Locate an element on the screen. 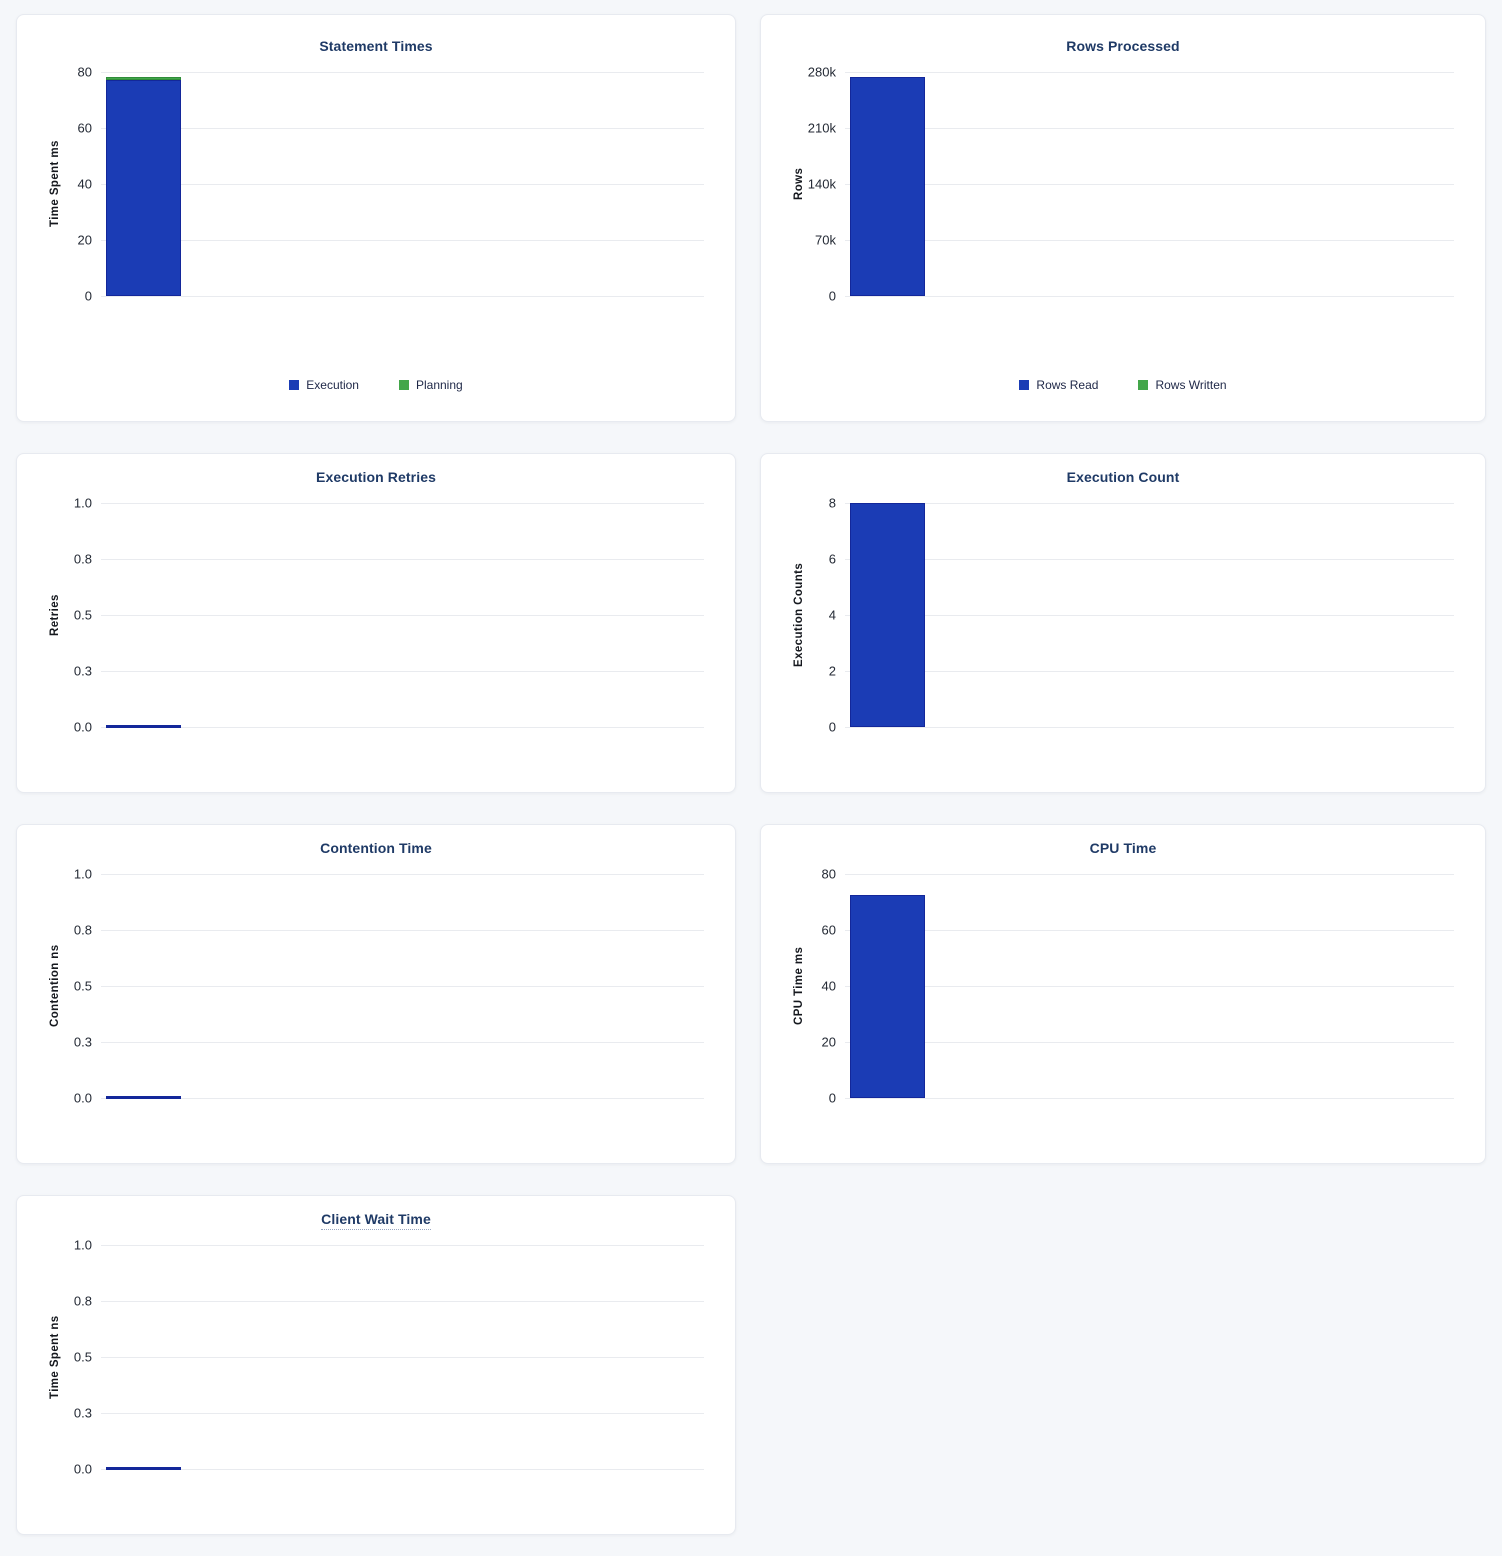 The width and height of the screenshot is (1502, 1556). chart-title: Client Wait Time is located at coordinates (376, 1220).